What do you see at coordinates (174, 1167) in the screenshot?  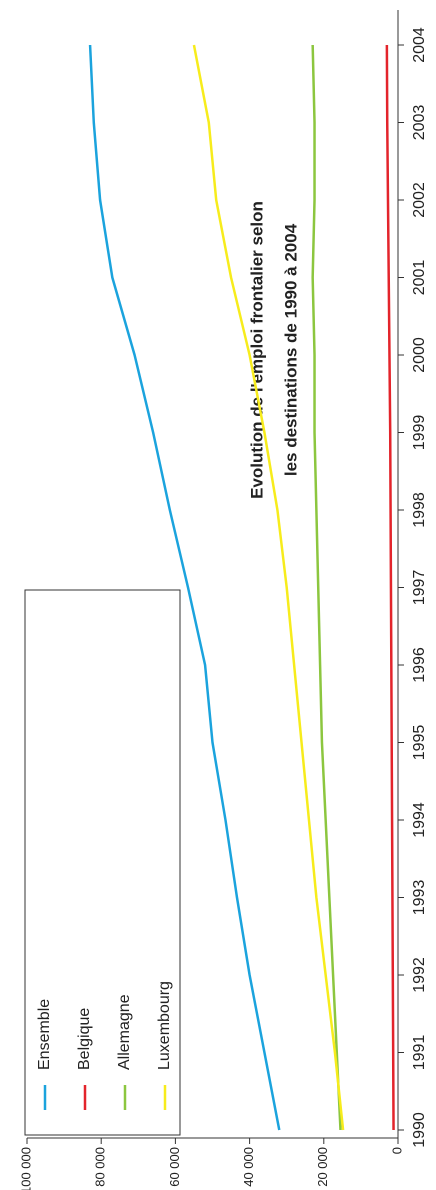 I see `y-tick-label: 60 000` at bounding box center [174, 1167].